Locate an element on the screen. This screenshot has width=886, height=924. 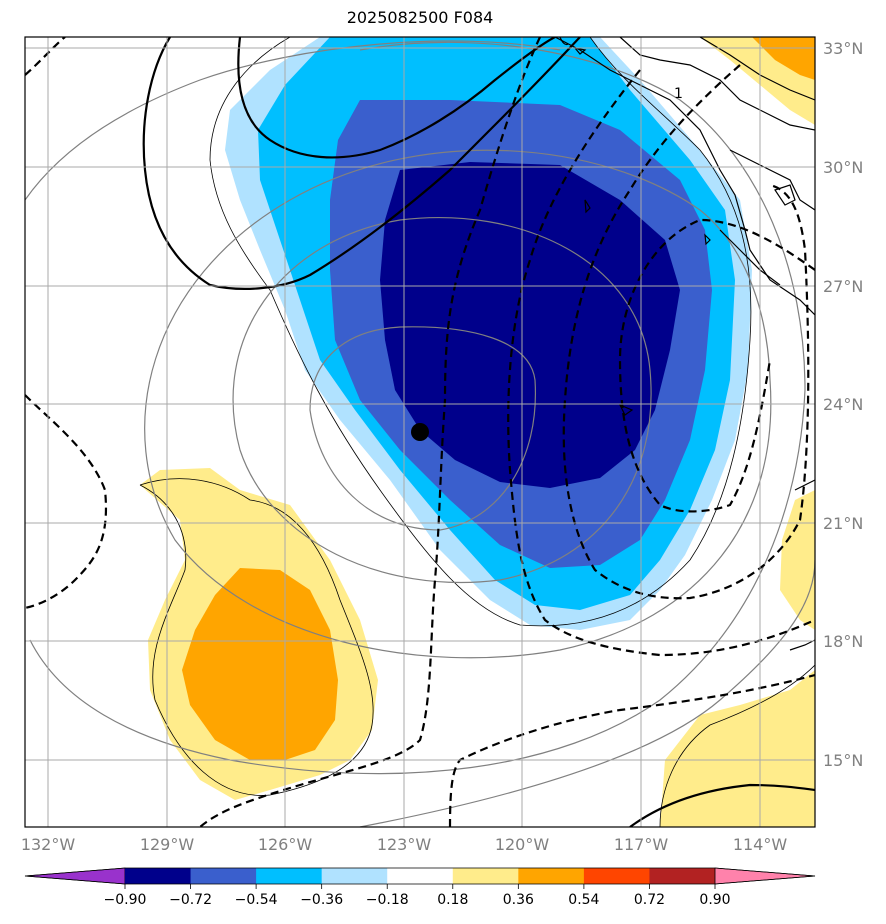
lat-label: 27°N is located at coordinates (843, 286).